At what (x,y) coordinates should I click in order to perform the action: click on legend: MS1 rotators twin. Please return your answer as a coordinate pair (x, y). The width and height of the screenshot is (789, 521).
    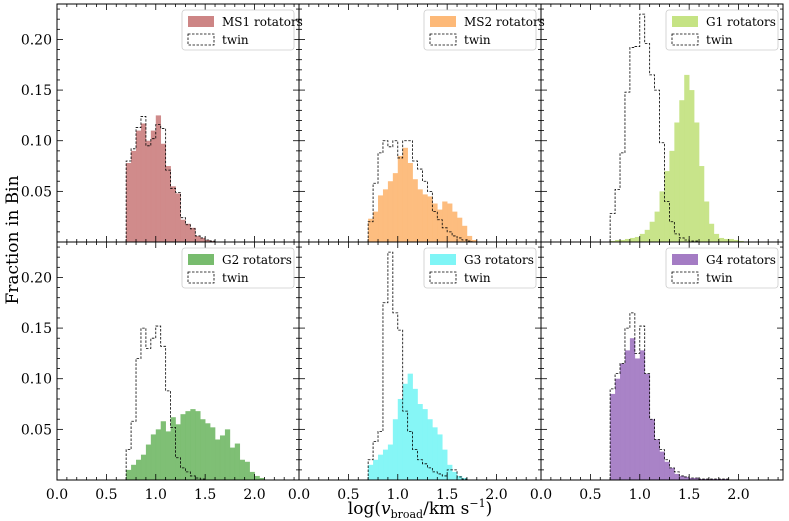
    Looking at the image, I should click on (242, 30).